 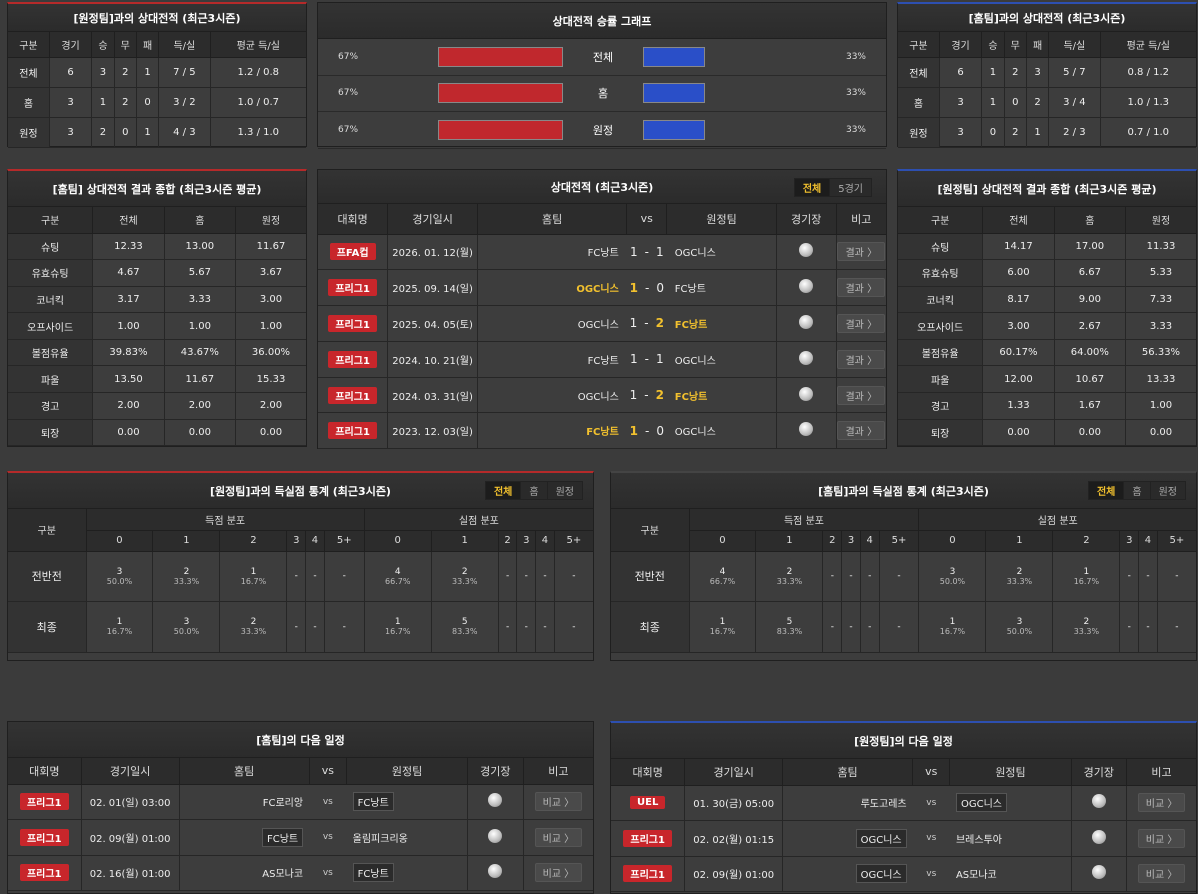 What do you see at coordinates (120, 627) in the screenshot?
I see `scored-cell: 1 16.7%` at bounding box center [120, 627].